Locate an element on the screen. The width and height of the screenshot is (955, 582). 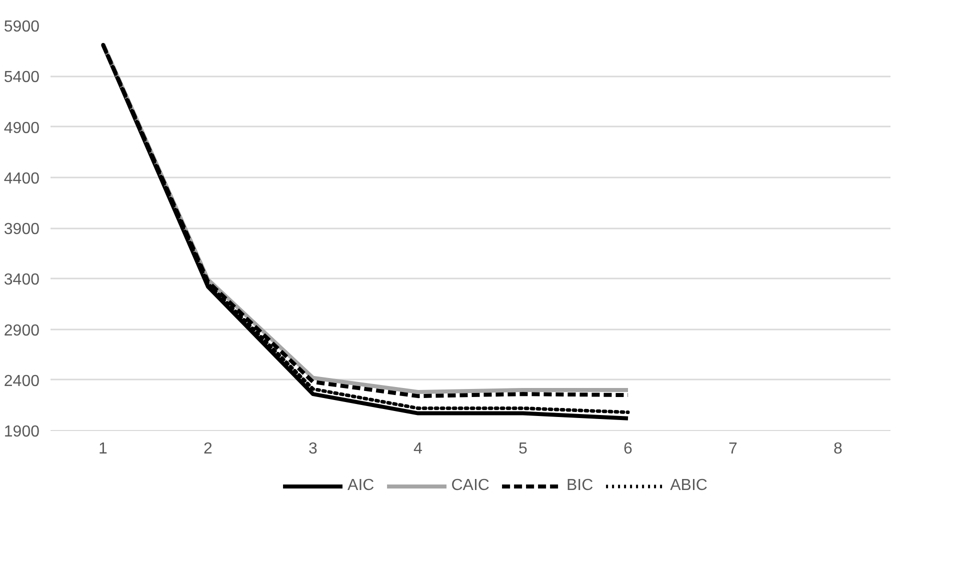
x-tick-label: 5 is located at coordinates (523, 449).